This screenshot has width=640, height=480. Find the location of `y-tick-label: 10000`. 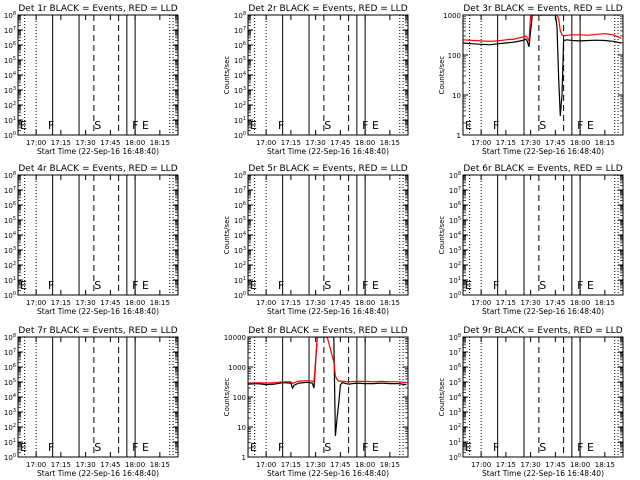

y-tick-label: 10000 is located at coordinates (235, 338).